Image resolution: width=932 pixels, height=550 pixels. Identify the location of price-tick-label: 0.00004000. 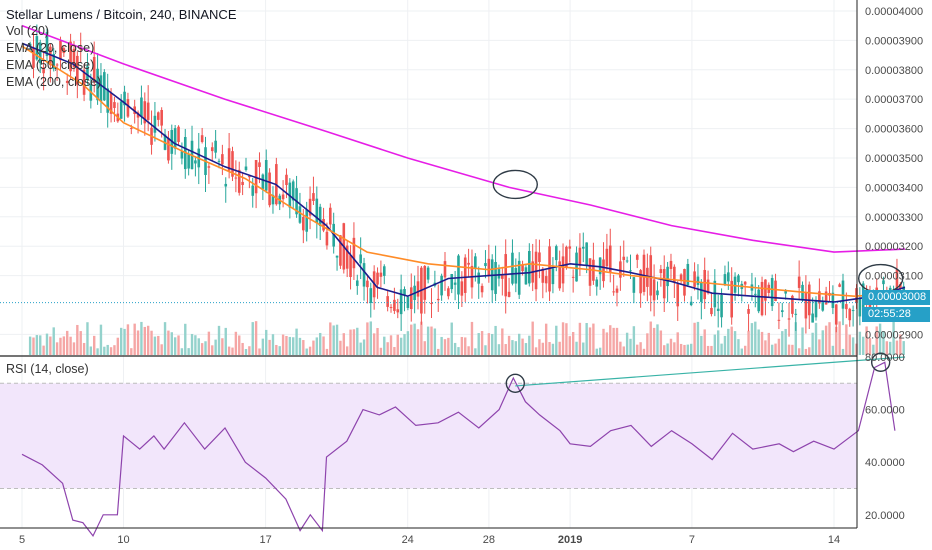
(894, 12).